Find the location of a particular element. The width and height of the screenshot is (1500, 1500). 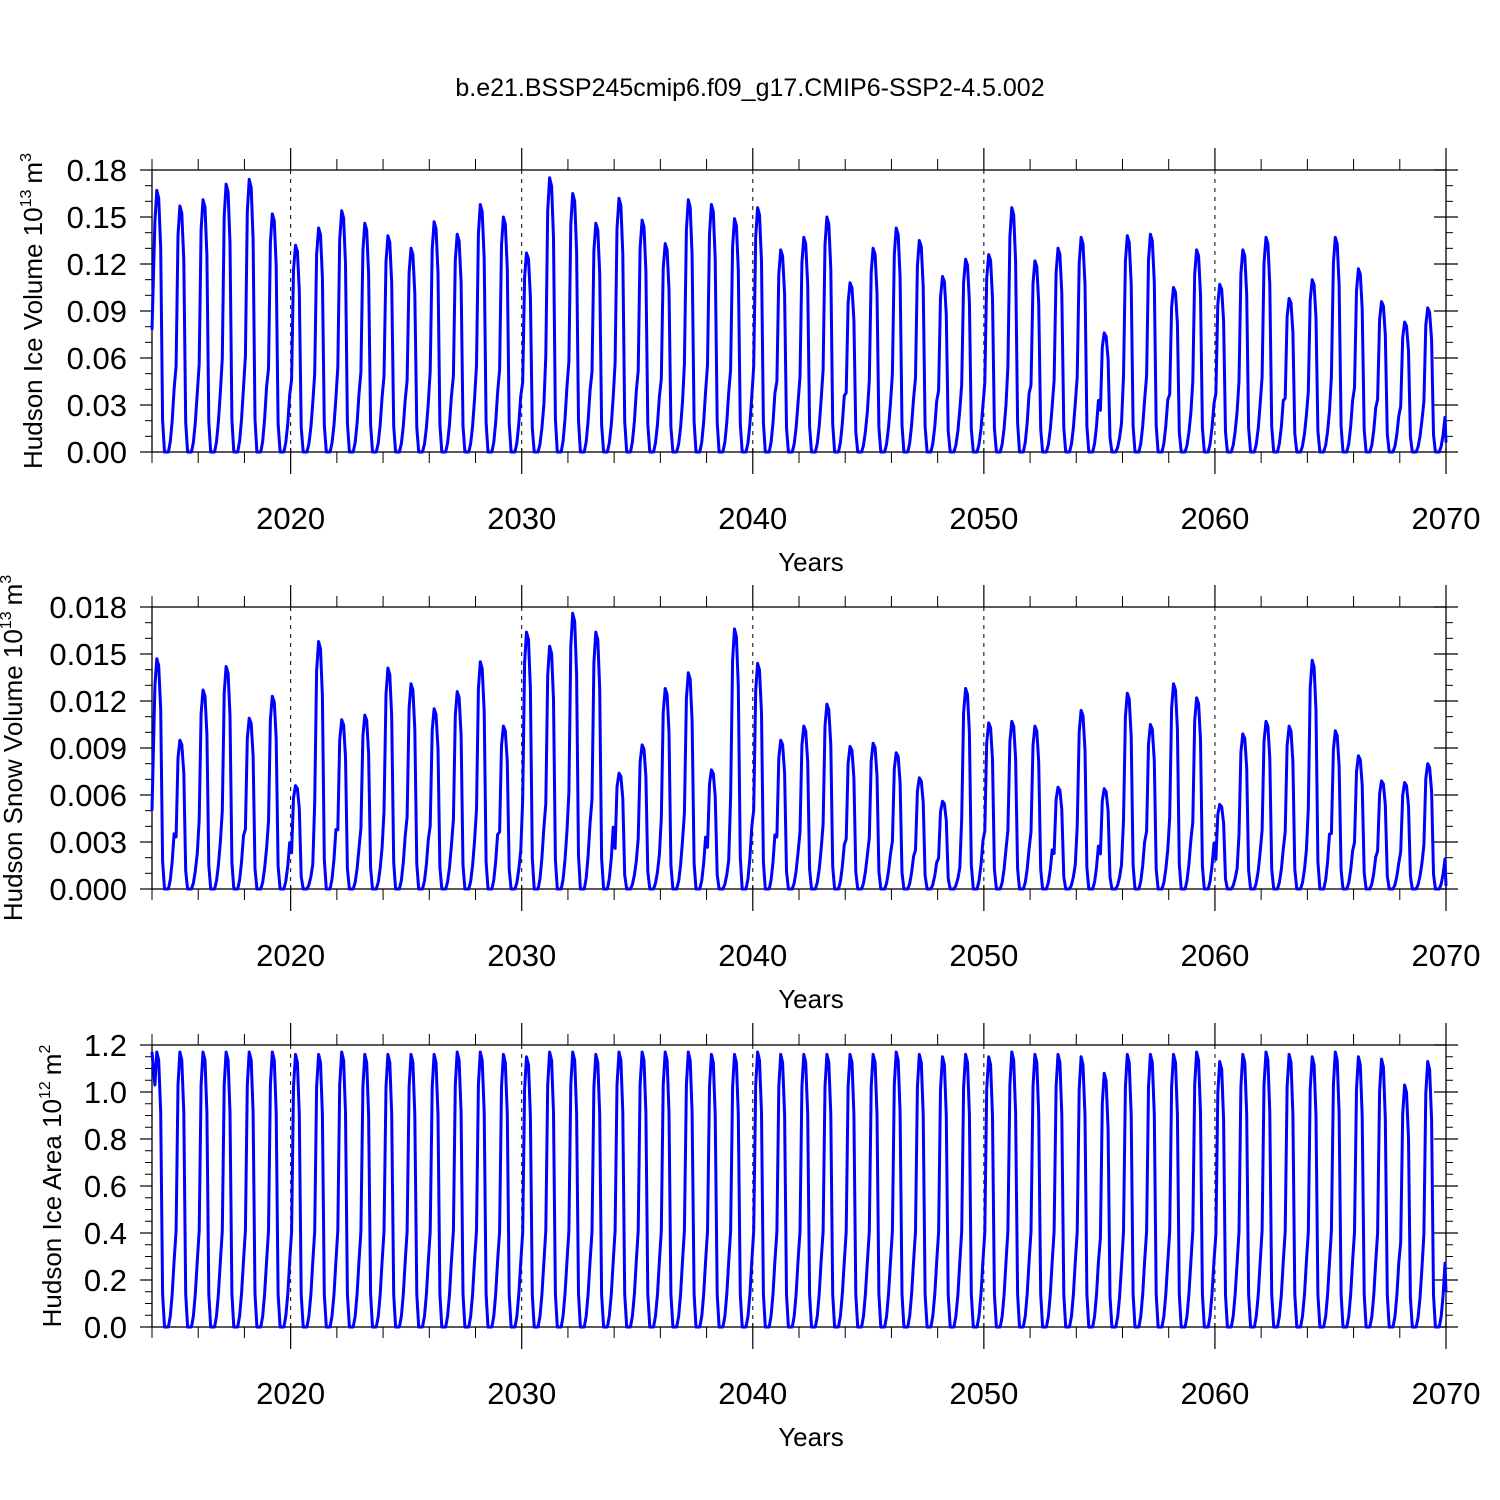

y-tick-label: 0.8 is located at coordinates (105, 1139).